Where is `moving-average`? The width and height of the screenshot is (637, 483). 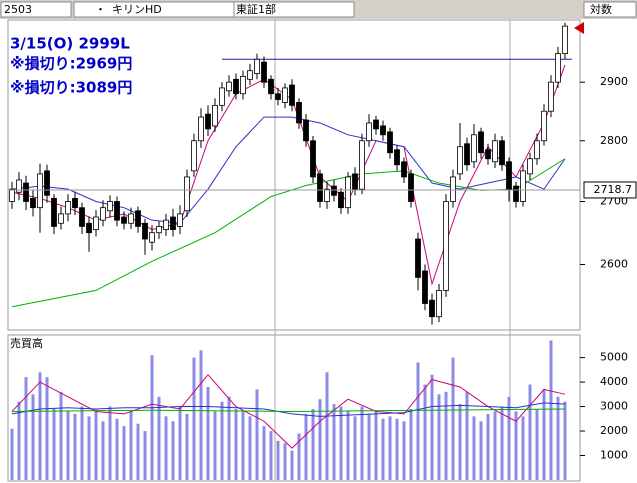
moving-average is located at coordinates (288, 409).